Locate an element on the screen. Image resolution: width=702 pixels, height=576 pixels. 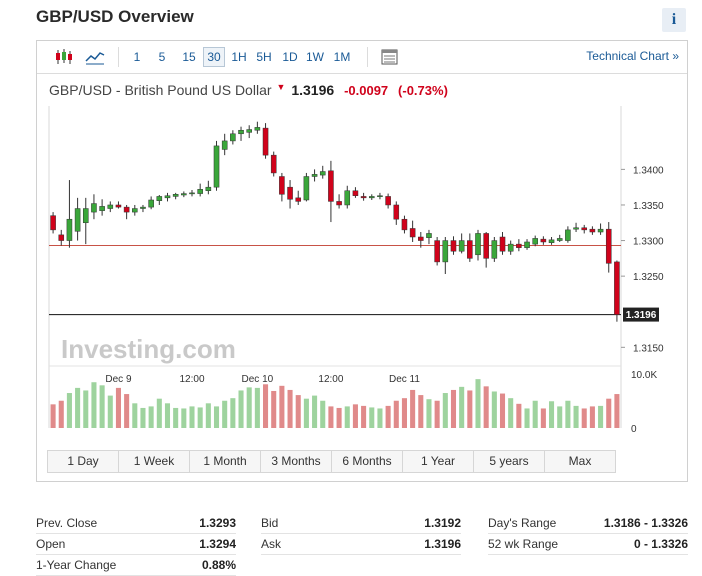
stat-value: 1.3186 - 1.3326 is located at coordinates (645, 523).